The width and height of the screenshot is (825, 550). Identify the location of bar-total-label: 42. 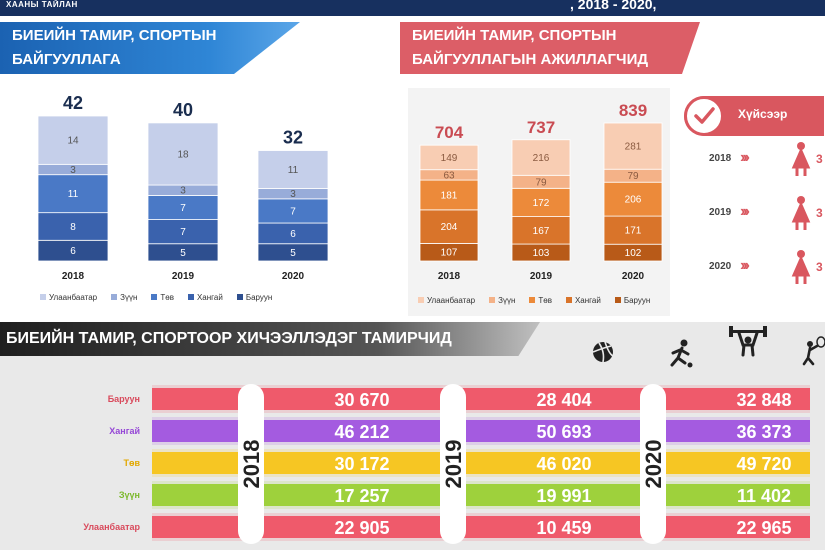
(73, 103).